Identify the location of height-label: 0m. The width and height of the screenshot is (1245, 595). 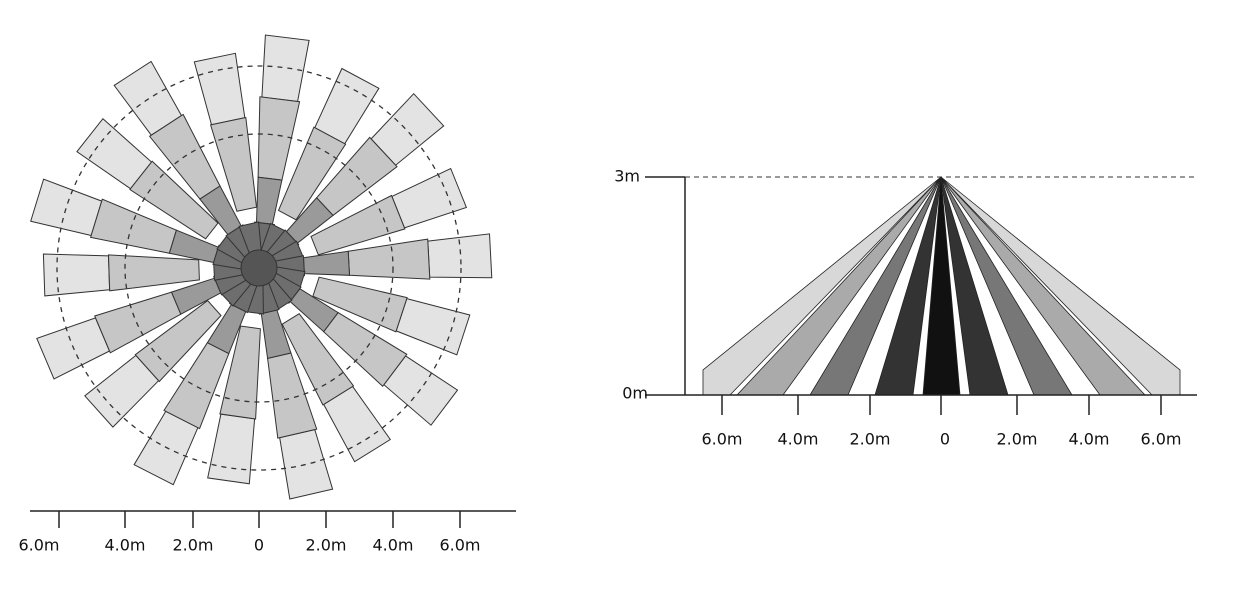
(635, 393).